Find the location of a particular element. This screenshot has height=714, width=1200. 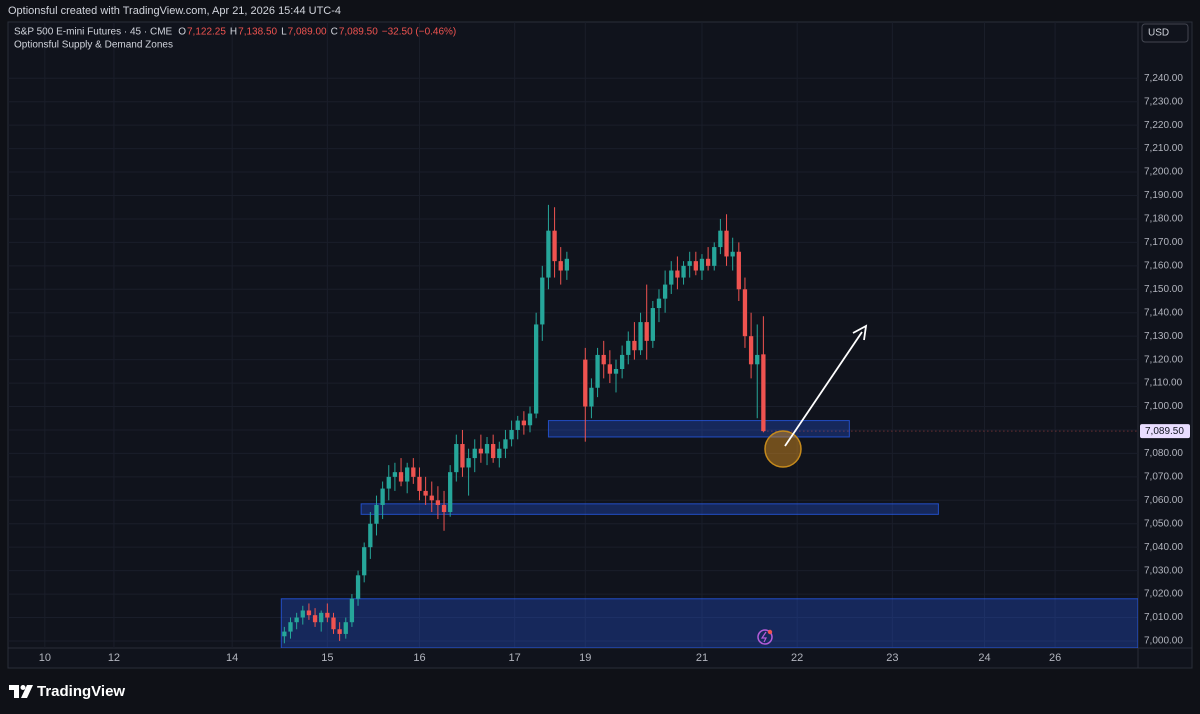

chart-title: S&P 500 E-mini Futures · 45 · CME is located at coordinates (93, 32).